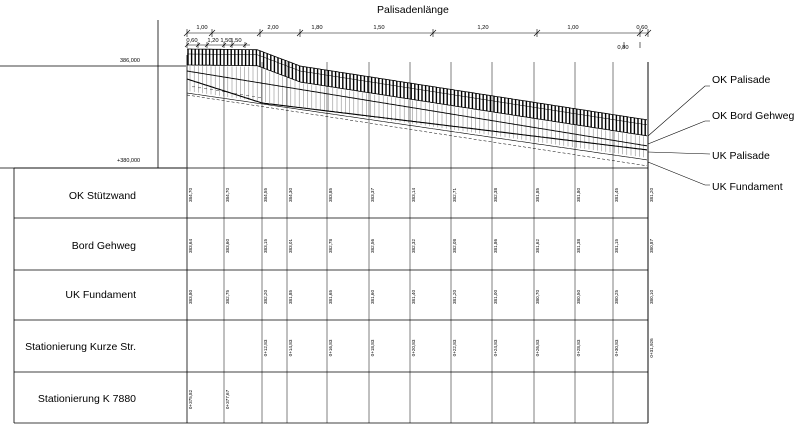 The height and width of the screenshot is (433, 800). Describe the element at coordinates (413, 347) in the screenshot. I see `table-cell-value: 0+20,83` at that location.